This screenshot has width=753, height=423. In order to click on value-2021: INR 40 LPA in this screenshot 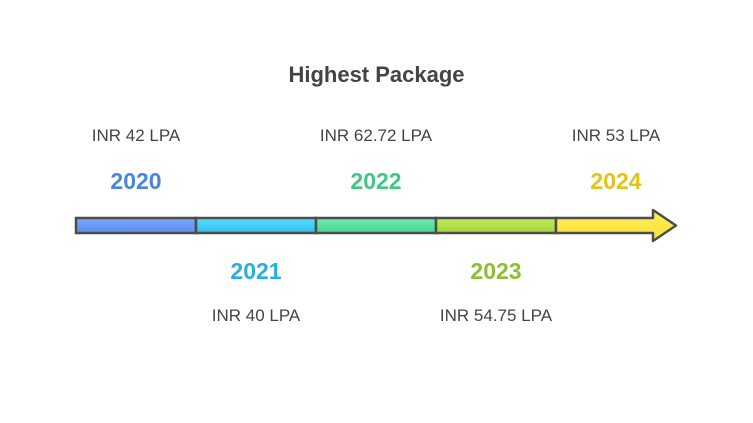, I will do `click(256, 315)`.